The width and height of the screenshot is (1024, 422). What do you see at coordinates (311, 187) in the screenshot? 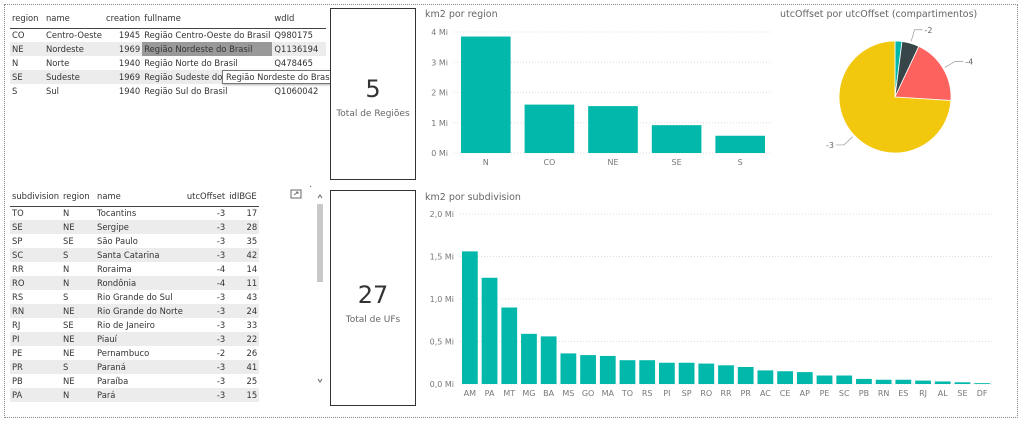
I see `more-options-icon: ·` at bounding box center [311, 187].